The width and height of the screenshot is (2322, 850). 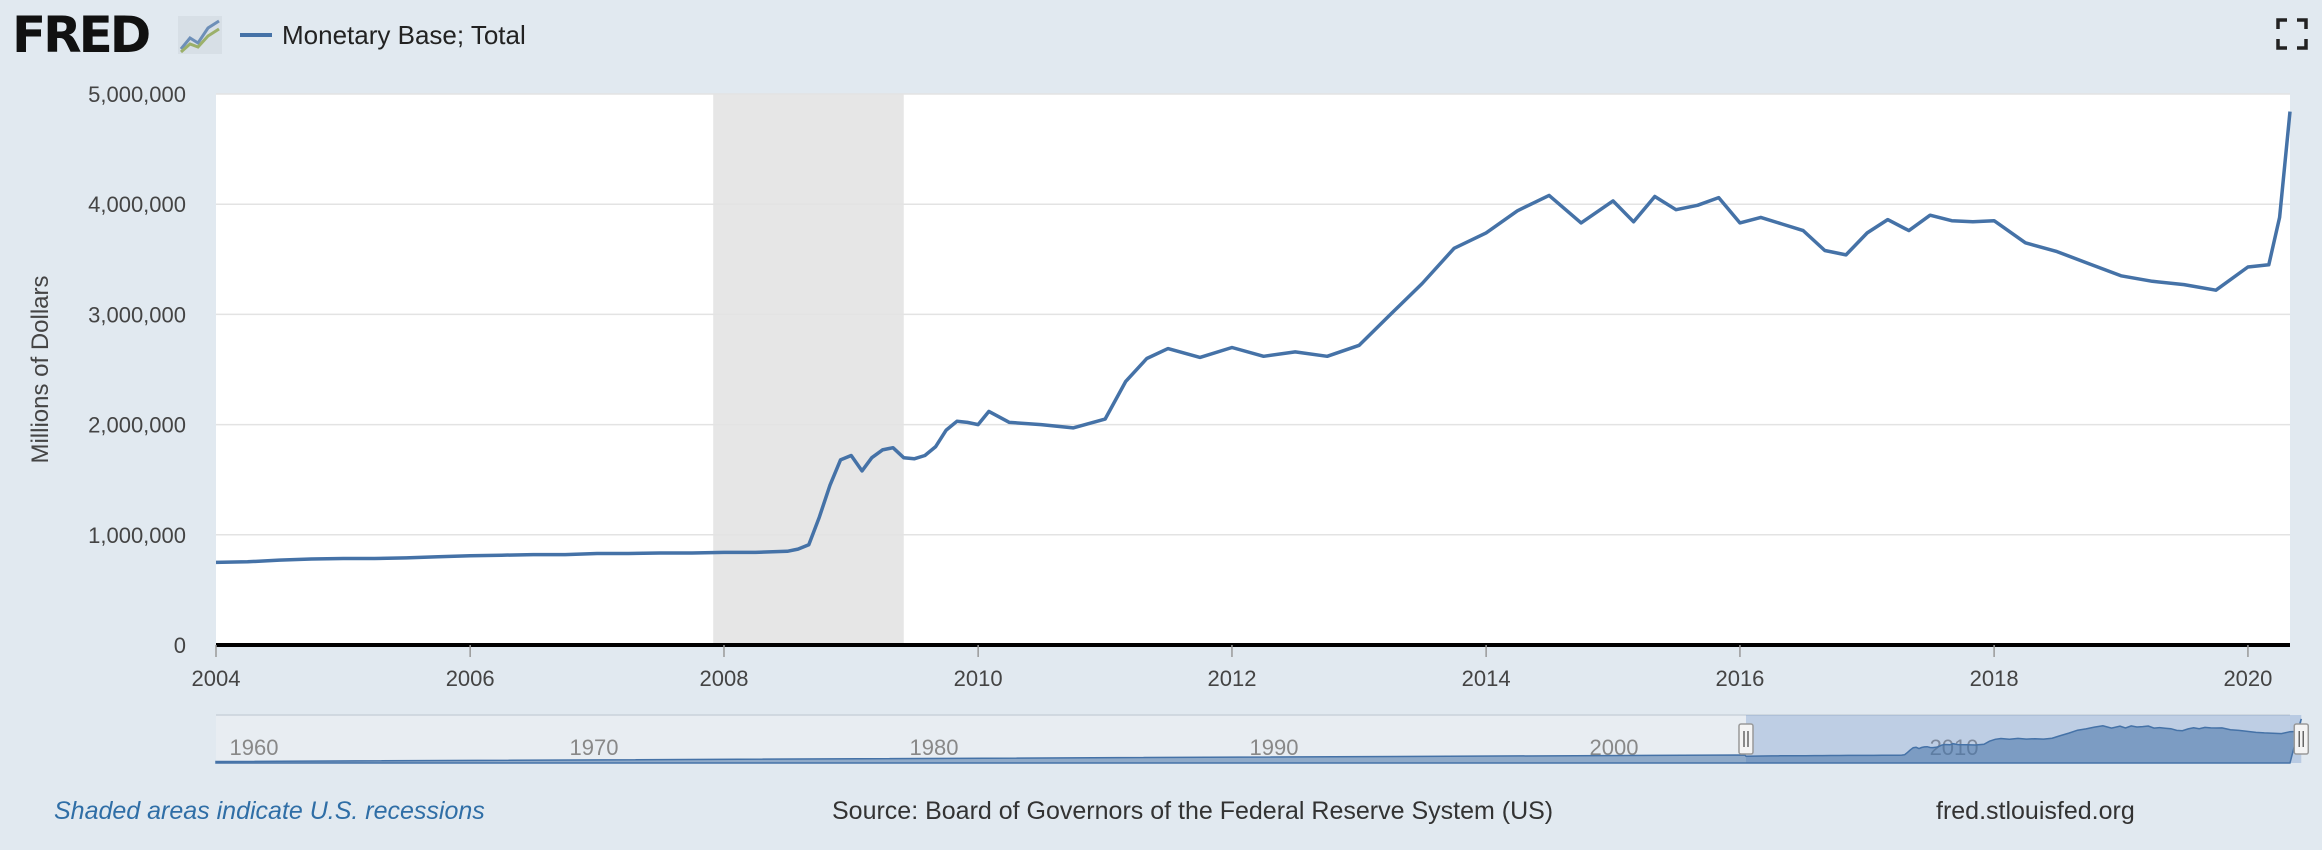 What do you see at coordinates (40, 369) in the screenshot?
I see `y-axis-title: Millions of Dollars` at bounding box center [40, 369].